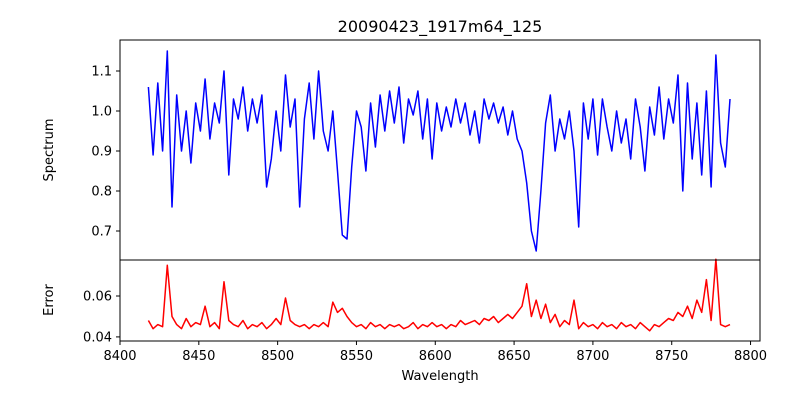 This screenshot has width=800, height=404. I want to click on y-tick-label: 1.0, so click(101, 112).